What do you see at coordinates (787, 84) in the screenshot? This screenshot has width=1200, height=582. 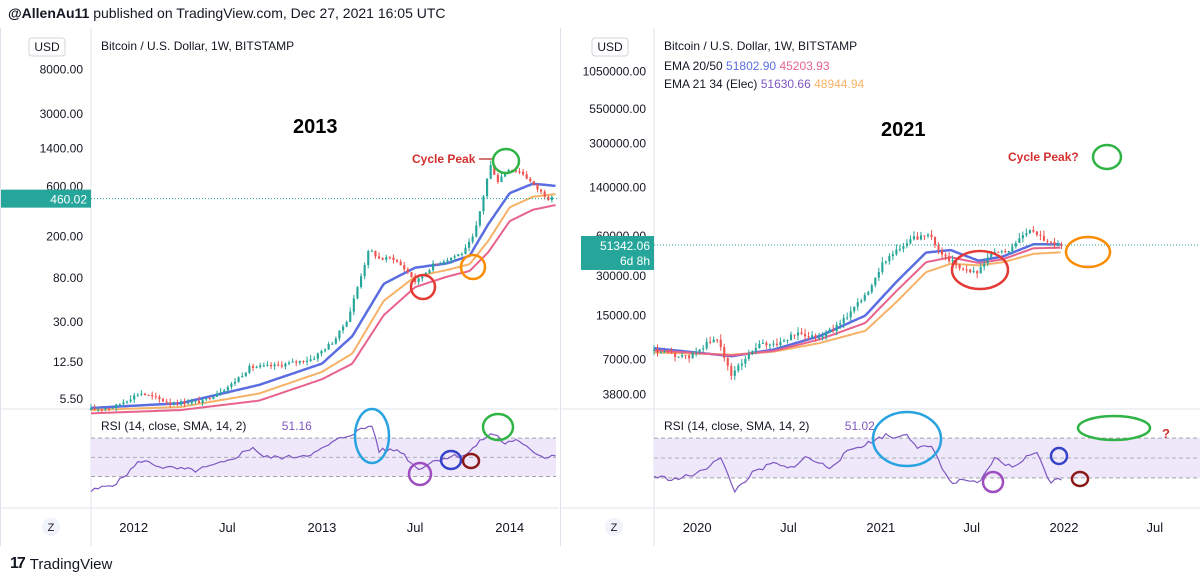 I see `ema-legend-value: 51630.66` at bounding box center [787, 84].